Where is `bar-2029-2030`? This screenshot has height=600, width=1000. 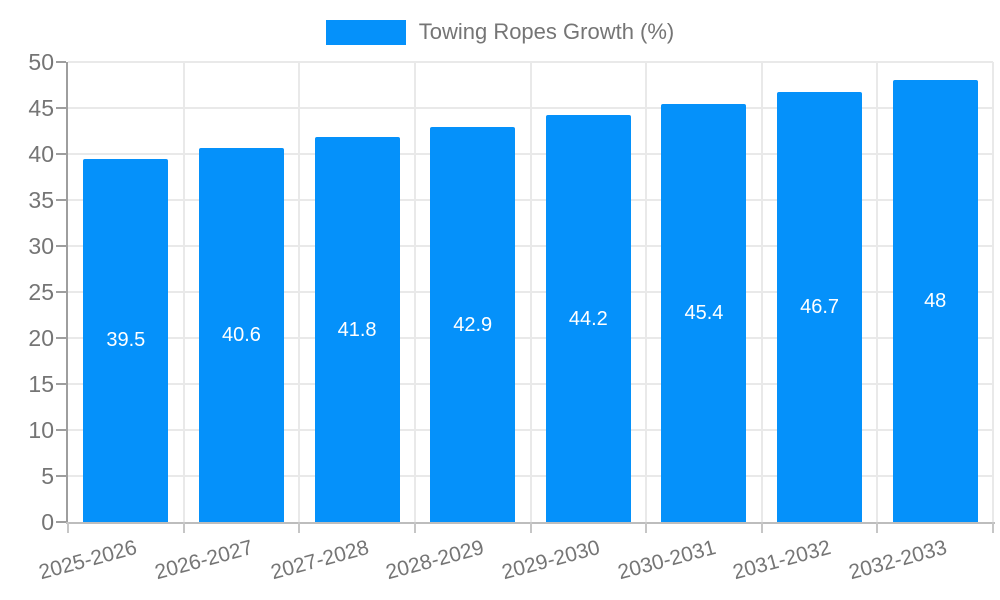
bar-2029-2030 is located at coordinates (588, 318).